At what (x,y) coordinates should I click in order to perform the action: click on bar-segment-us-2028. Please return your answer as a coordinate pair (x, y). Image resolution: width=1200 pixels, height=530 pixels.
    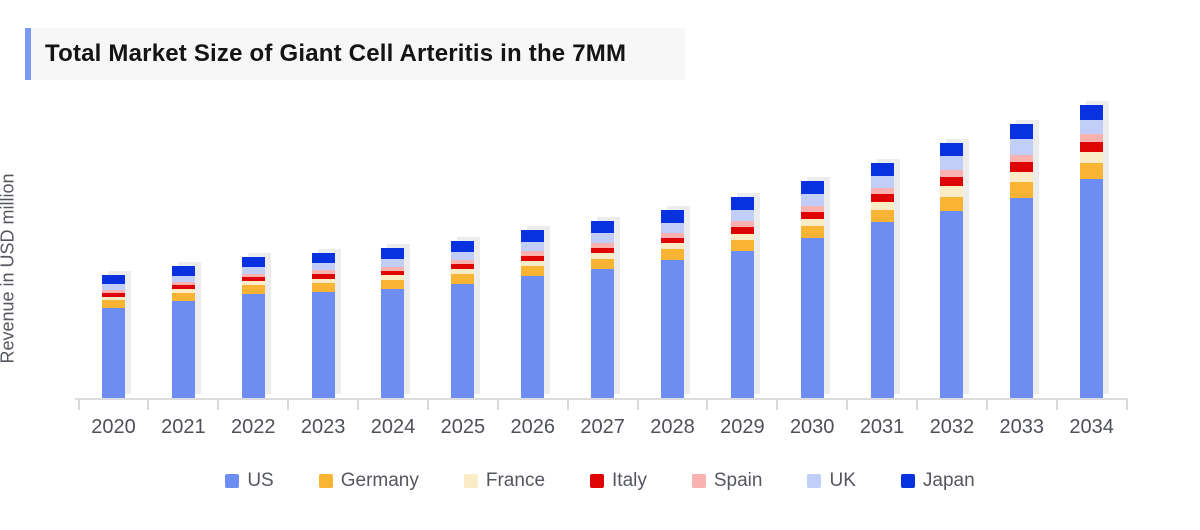
    Looking at the image, I should click on (672, 329).